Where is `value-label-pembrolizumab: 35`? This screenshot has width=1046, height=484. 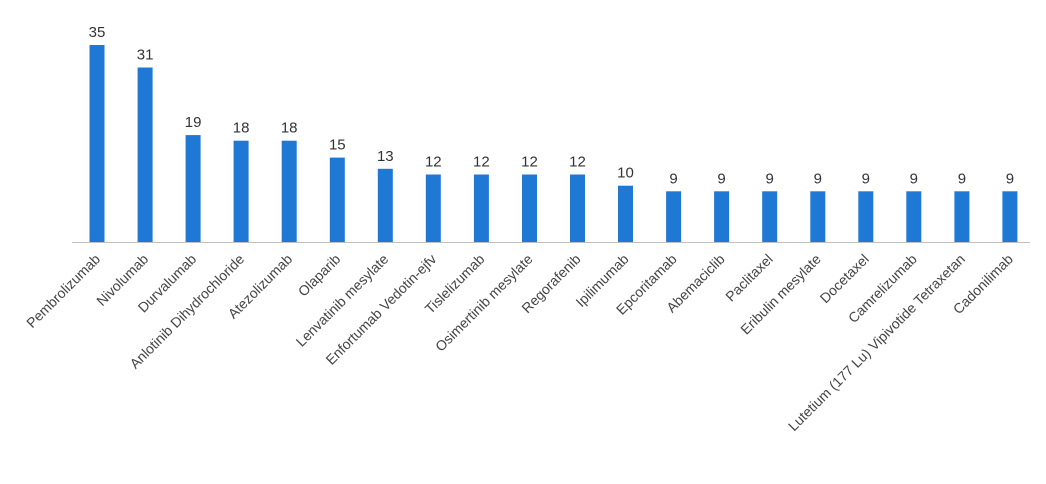
value-label-pembrolizumab: 35 is located at coordinates (97, 32).